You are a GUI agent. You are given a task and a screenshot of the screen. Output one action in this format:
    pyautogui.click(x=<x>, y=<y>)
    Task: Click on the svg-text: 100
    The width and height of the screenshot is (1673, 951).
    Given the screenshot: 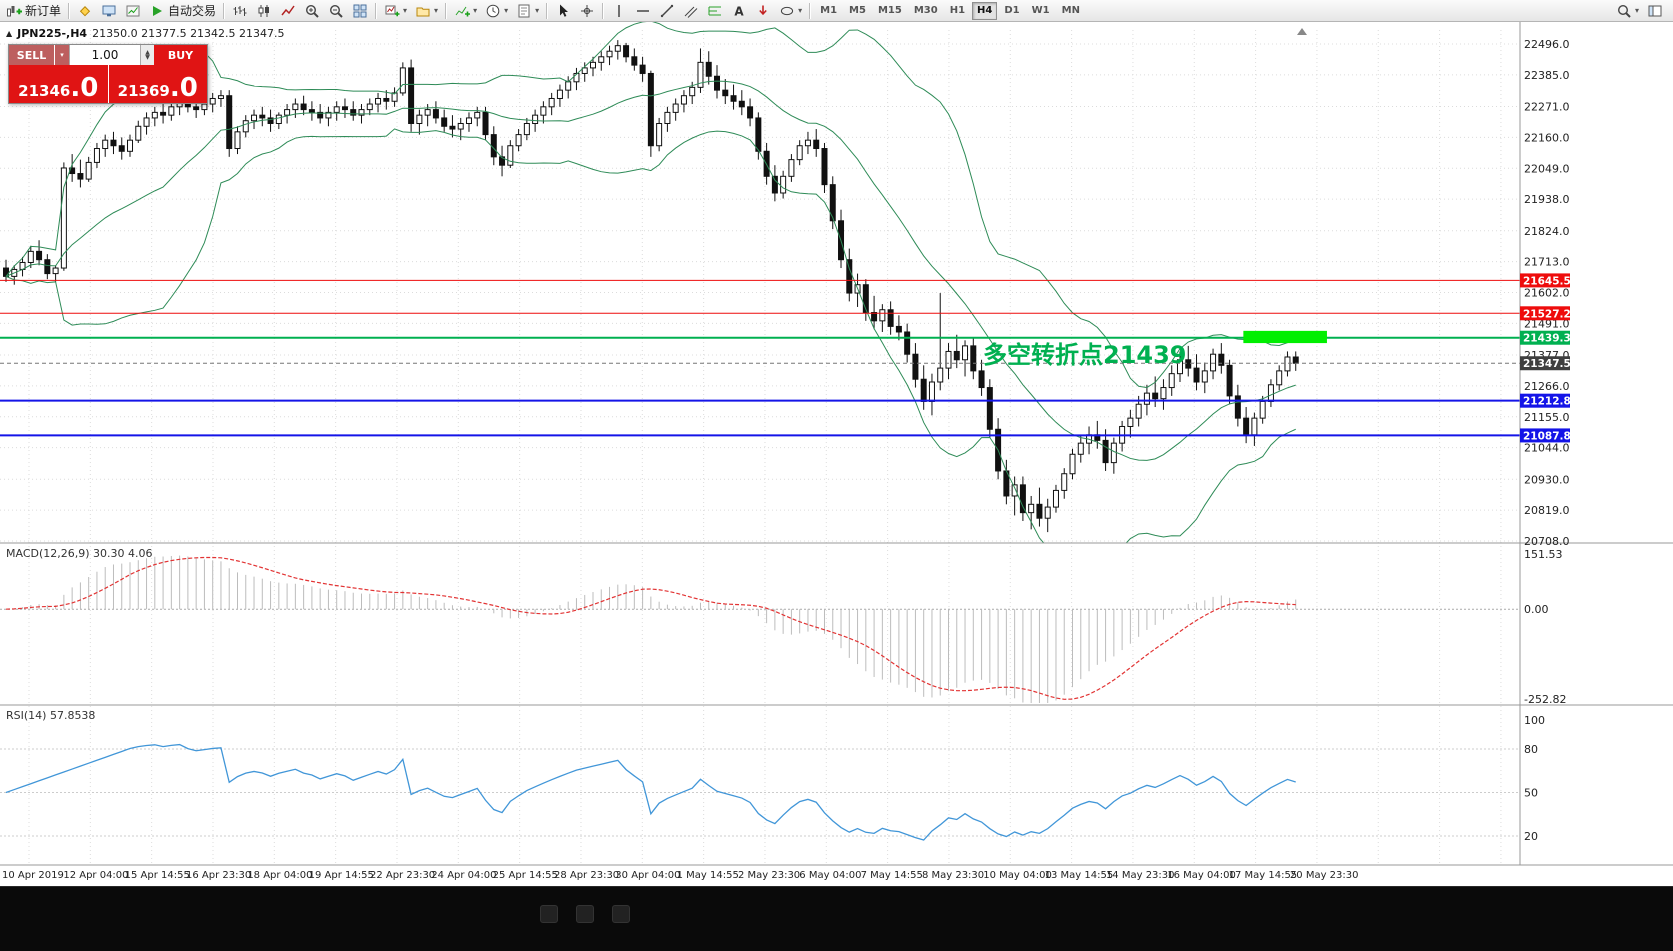 What is the action you would take?
    pyautogui.click(x=1534, y=720)
    